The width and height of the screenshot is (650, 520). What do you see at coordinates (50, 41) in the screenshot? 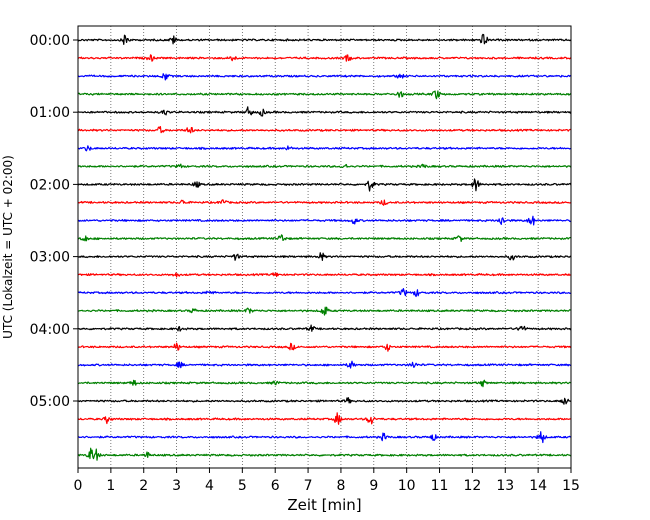
I see `y-tick-label: 00:00` at bounding box center [50, 41].